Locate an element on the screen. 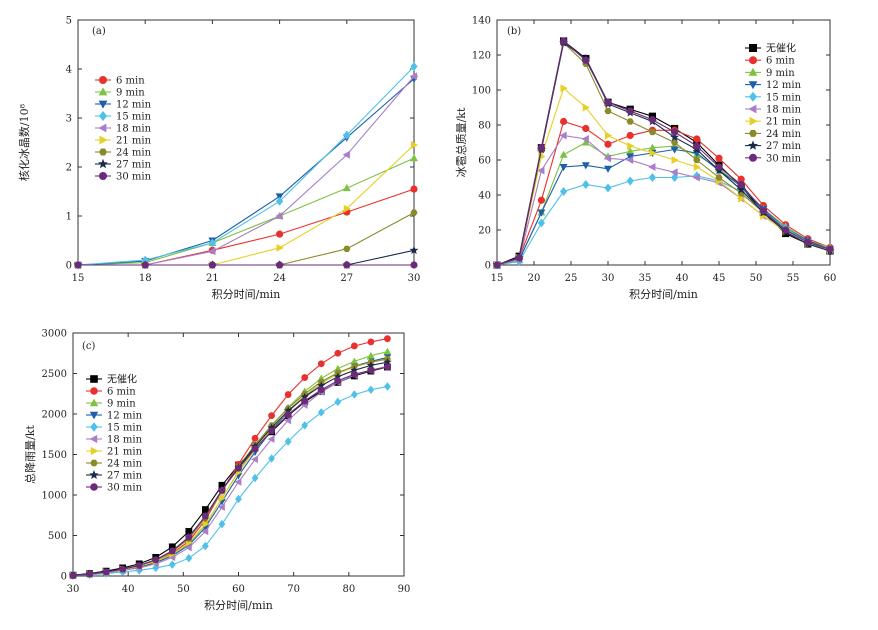 The width and height of the screenshot is (878, 630). x-tick-label: 18 is located at coordinates (145, 278).